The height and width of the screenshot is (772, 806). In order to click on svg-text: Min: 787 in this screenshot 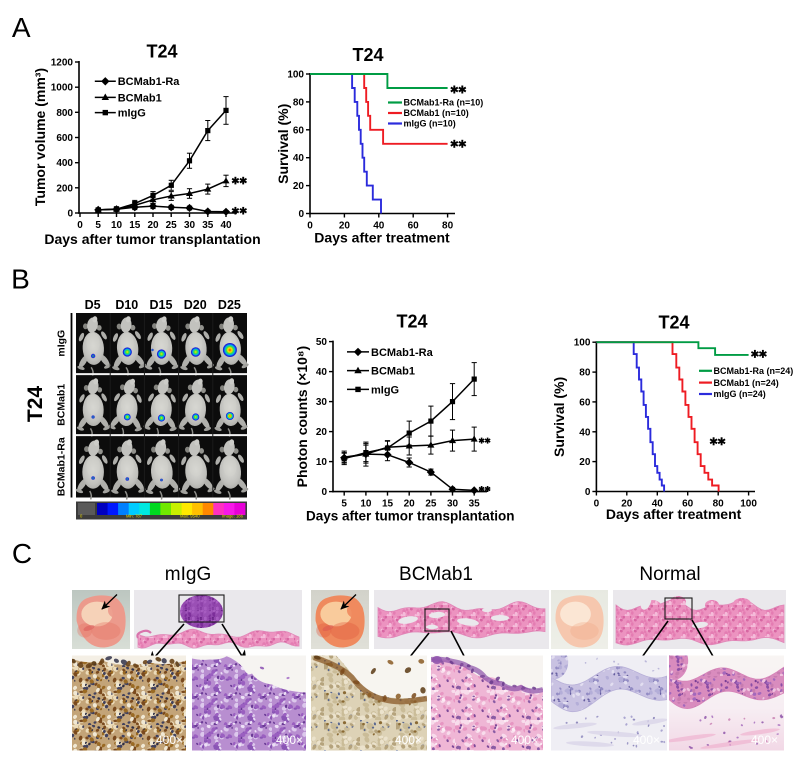, I will do `click(134, 516)`.